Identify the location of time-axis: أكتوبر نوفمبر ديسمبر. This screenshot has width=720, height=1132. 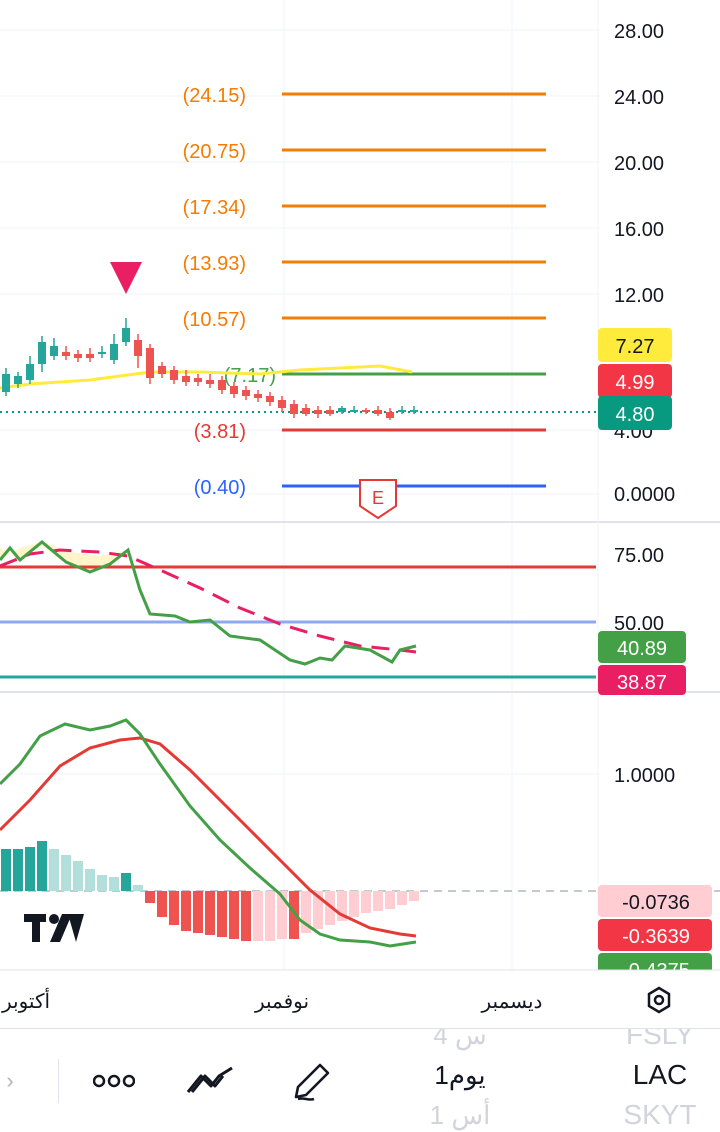
(271, 1000).